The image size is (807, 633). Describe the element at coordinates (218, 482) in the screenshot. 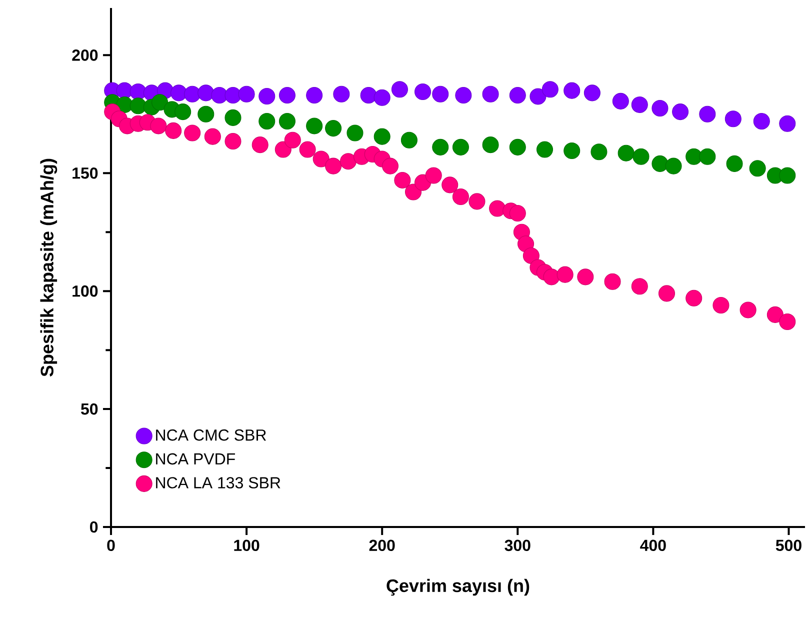

I see `legend-label: NCA LA 133 SBR` at that location.